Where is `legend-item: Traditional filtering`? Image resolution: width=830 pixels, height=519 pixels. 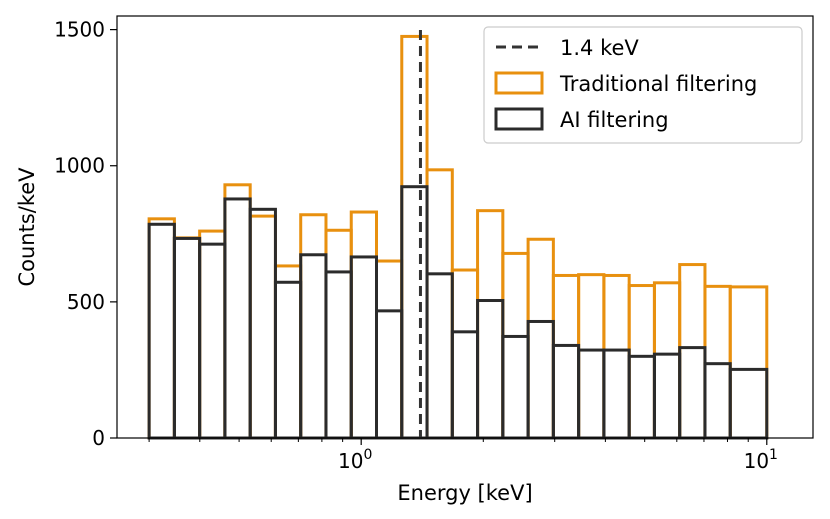 legend-item: Traditional filtering is located at coordinates (625, 83).